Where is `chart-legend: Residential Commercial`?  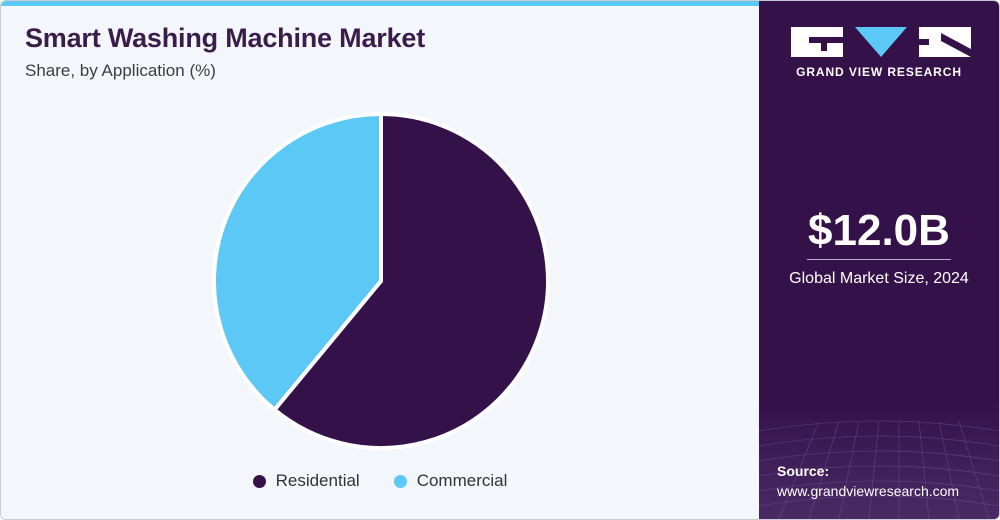 chart-legend: Residential Commercial is located at coordinates (380, 481).